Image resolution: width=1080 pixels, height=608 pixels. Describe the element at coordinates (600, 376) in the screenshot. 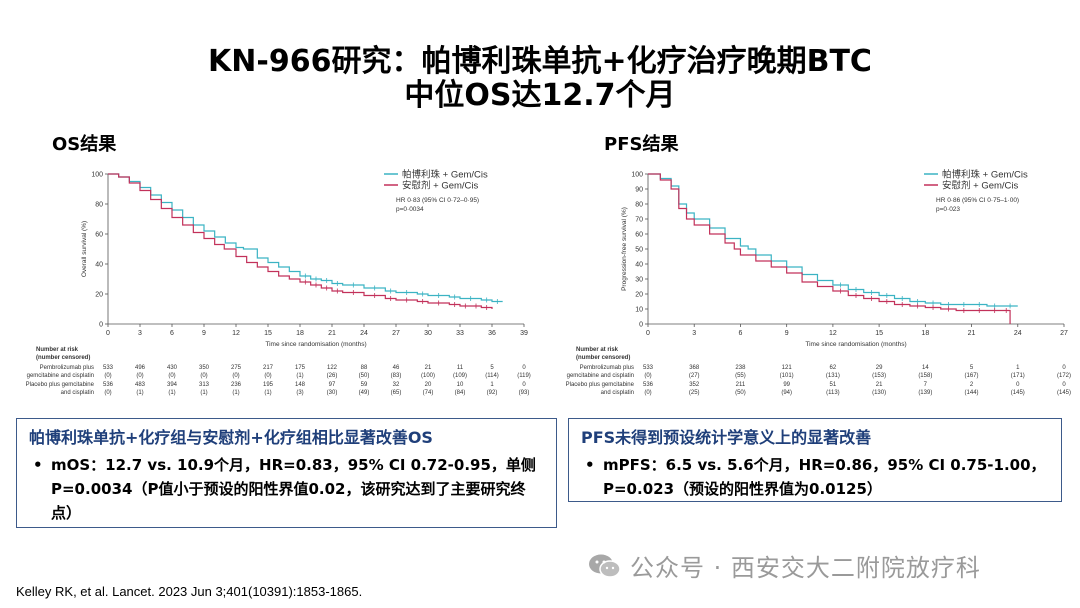

I see `risk-row-label: gemcitabine and cisplatin` at that location.